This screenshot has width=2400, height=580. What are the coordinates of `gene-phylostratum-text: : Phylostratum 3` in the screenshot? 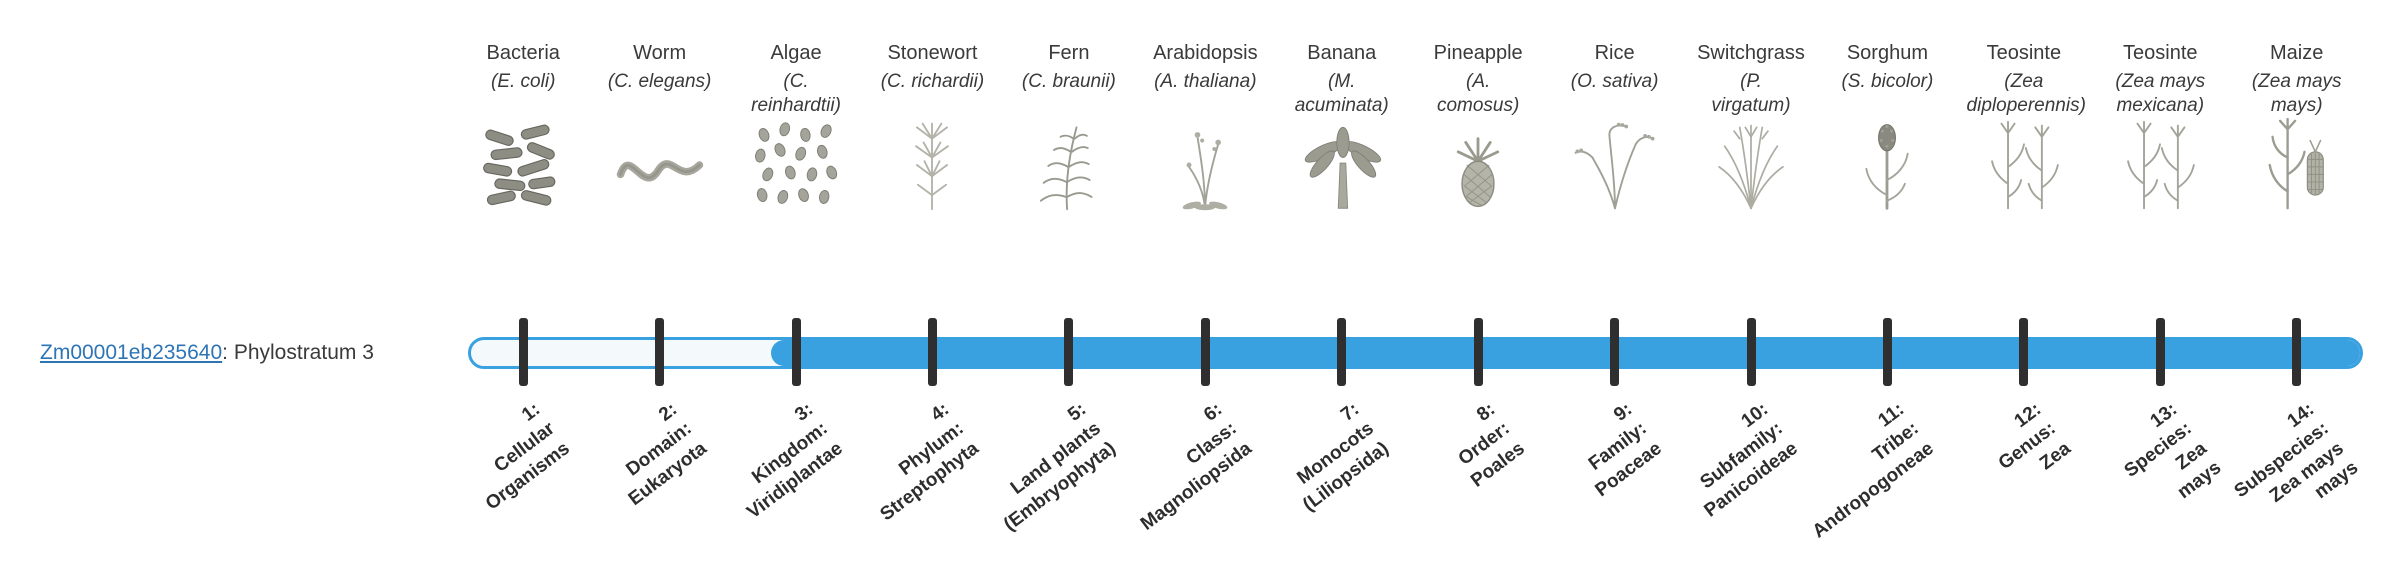 It's located at (298, 352).